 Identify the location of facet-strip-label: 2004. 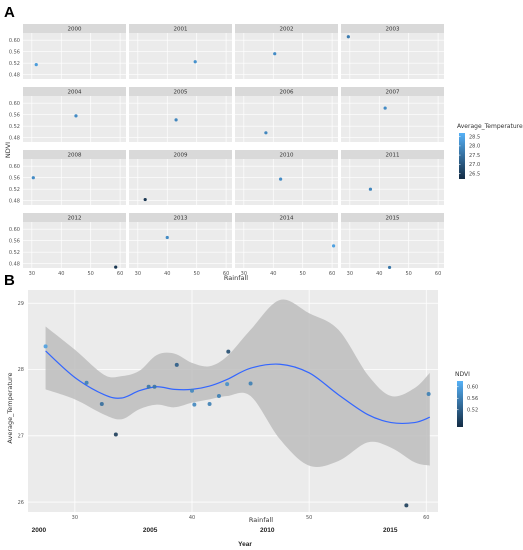
(75, 93).